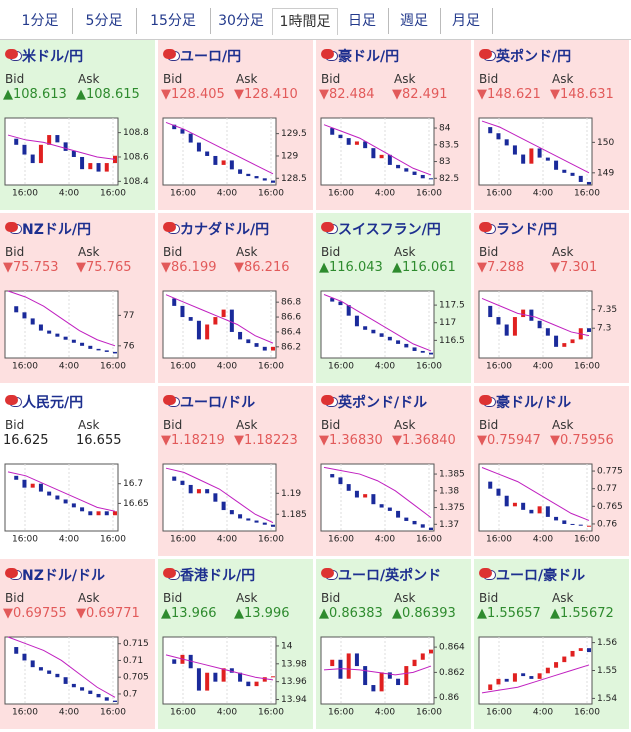  Describe the element at coordinates (40, 21) in the screenshot. I see `tab: 1分足` at that location.